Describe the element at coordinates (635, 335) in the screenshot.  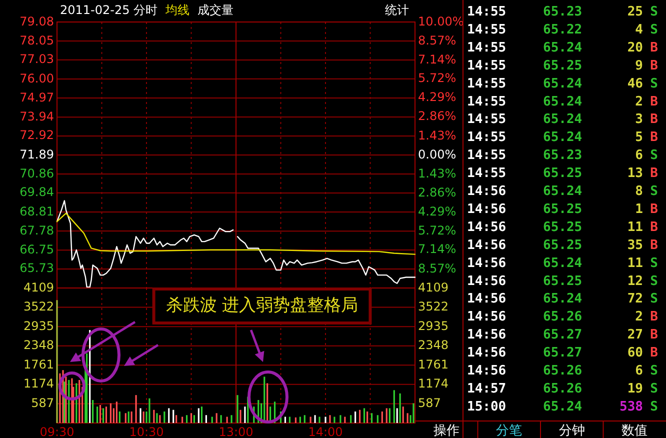
I see `text: 27` at that location.